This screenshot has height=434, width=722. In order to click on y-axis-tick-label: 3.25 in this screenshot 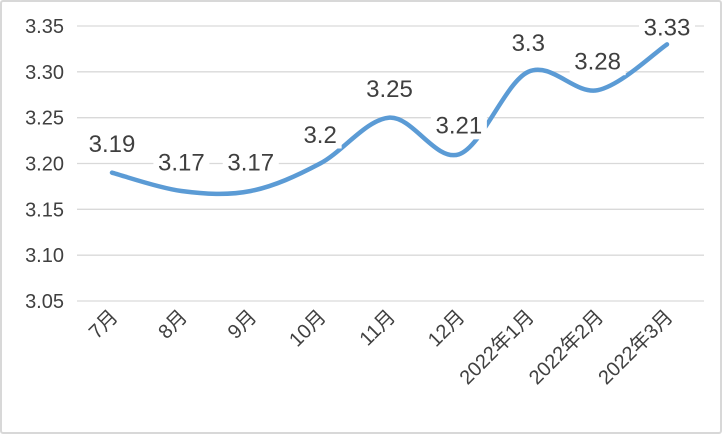, I will do `click(44, 119)`.